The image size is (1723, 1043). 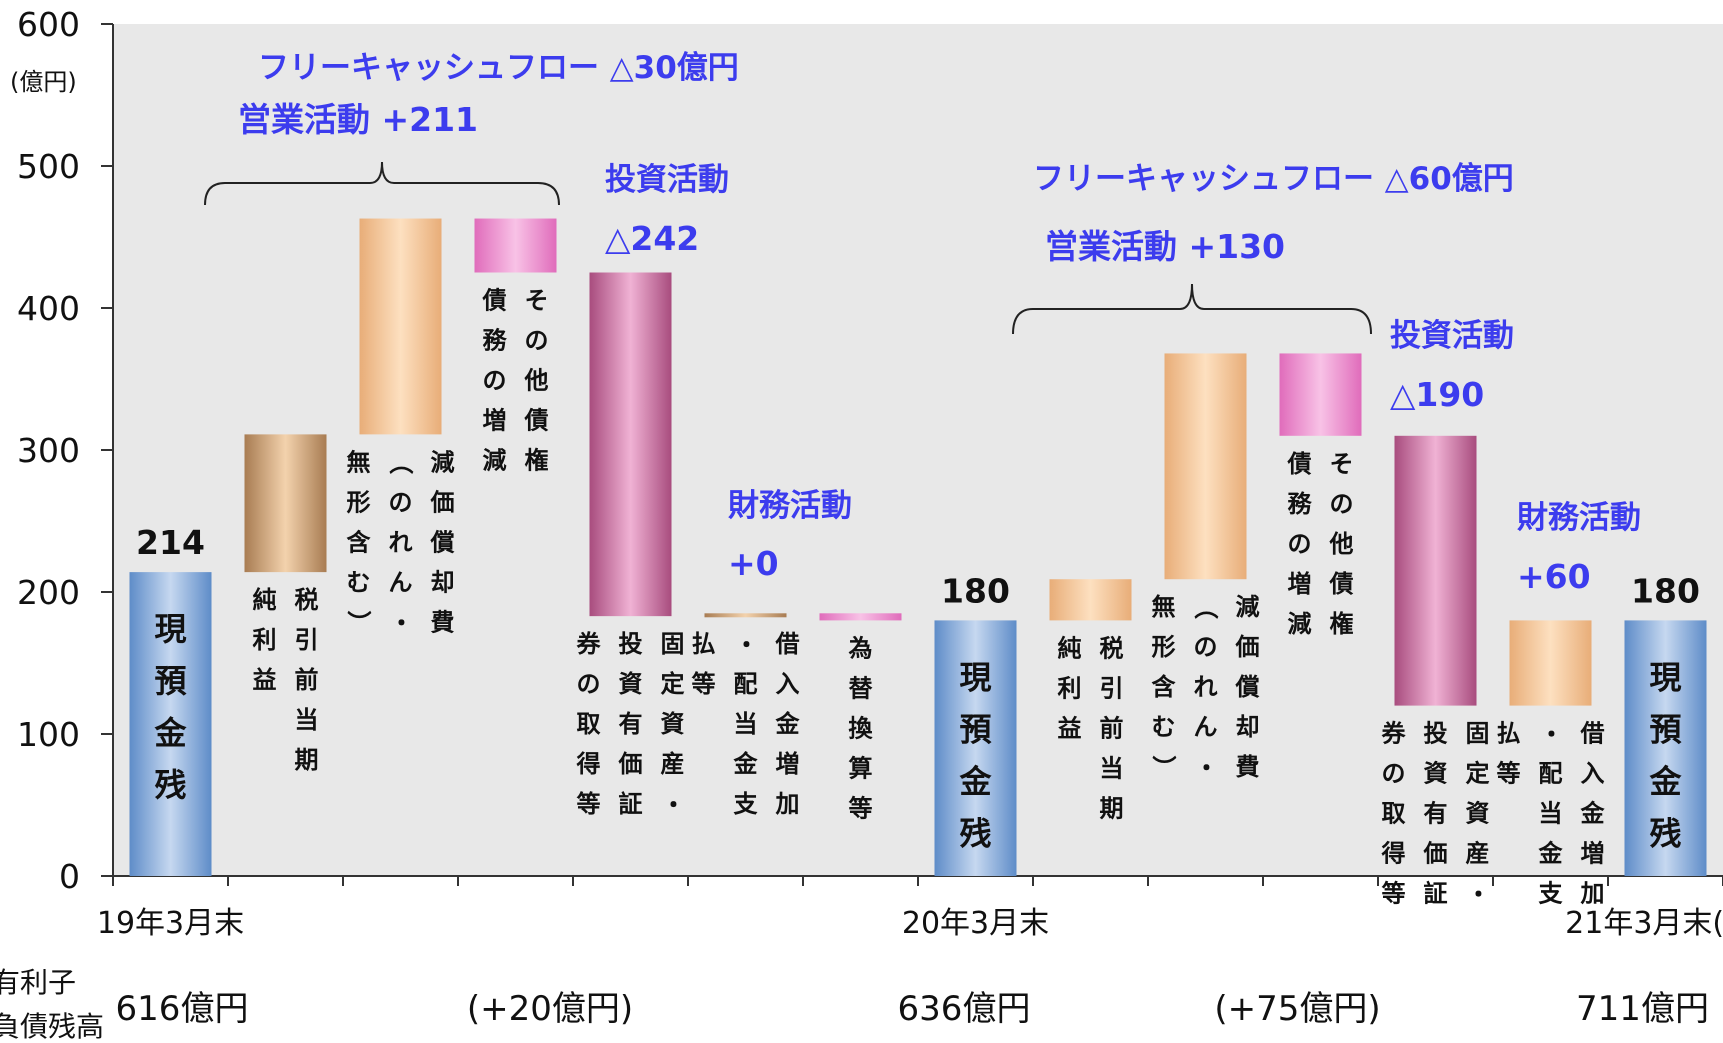 I want to click on x-period-label: 21年3月末(予), so click(x=1644, y=923).